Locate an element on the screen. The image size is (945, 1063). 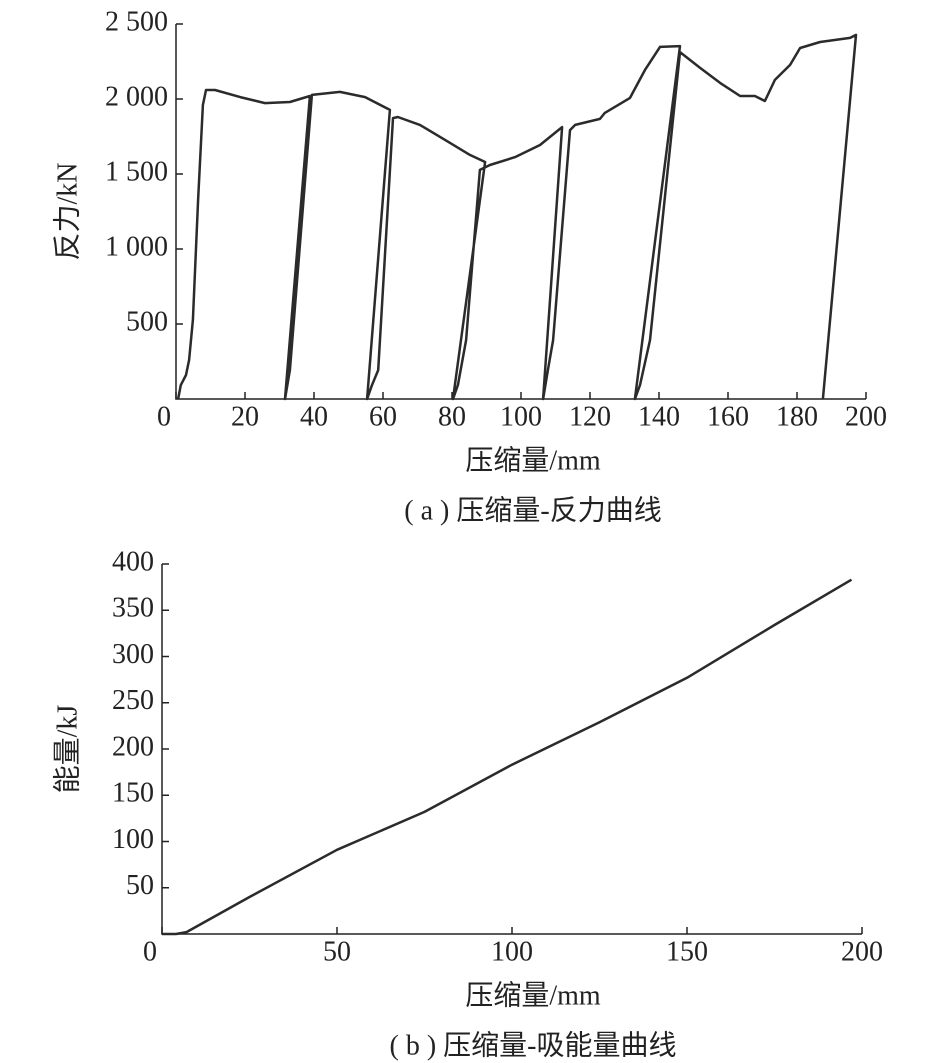
y-tick-label: 200 is located at coordinates (133, 746).